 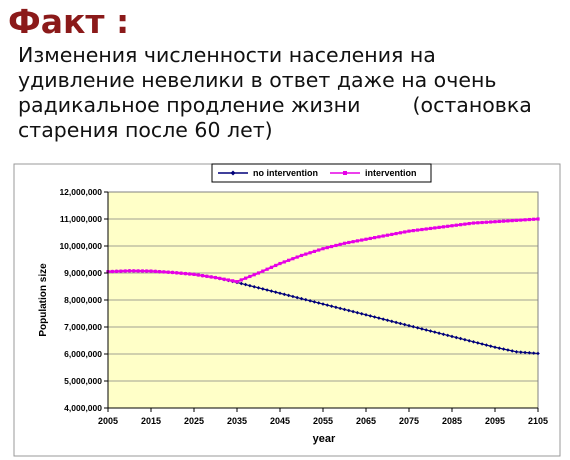 I want to click on x-axis-label: year, so click(x=324, y=439).